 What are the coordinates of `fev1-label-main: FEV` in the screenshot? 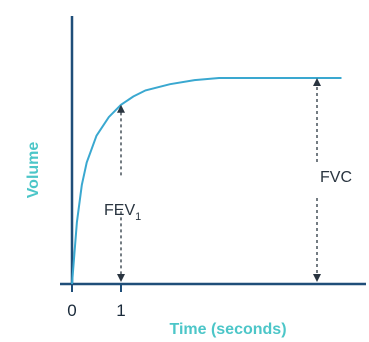 It's located at (119, 210).